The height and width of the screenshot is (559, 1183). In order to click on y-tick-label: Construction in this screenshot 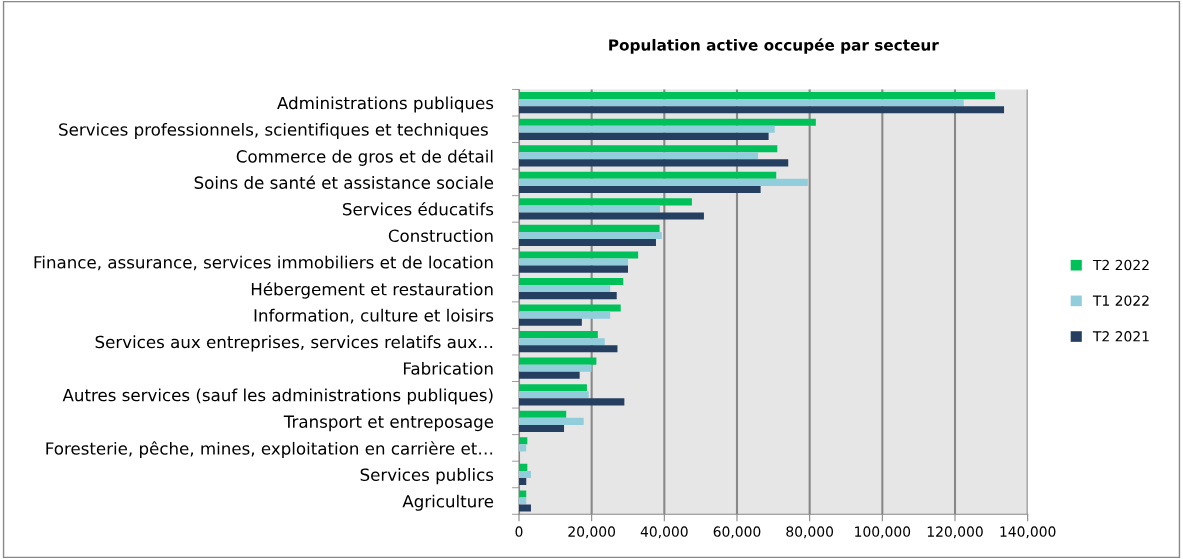, I will do `click(440, 236)`.